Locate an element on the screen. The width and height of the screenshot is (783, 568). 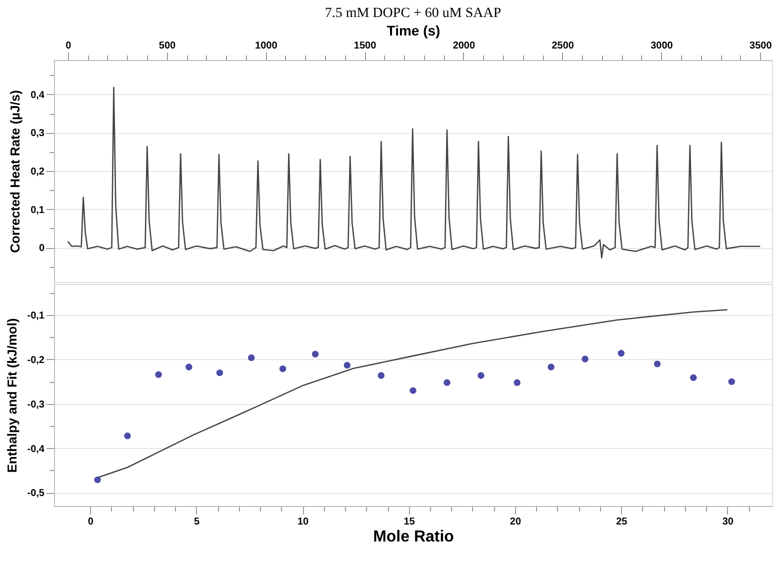
y-tick-label: 0,4 is located at coordinates (37, 95).